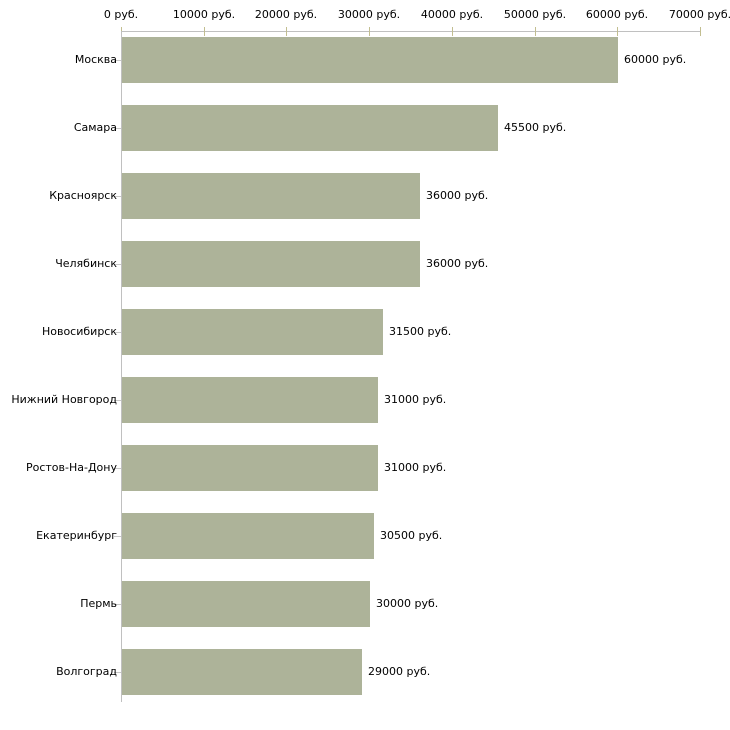 This screenshot has width=730, height=730. I want to click on x-axis-line, so click(411, 31).